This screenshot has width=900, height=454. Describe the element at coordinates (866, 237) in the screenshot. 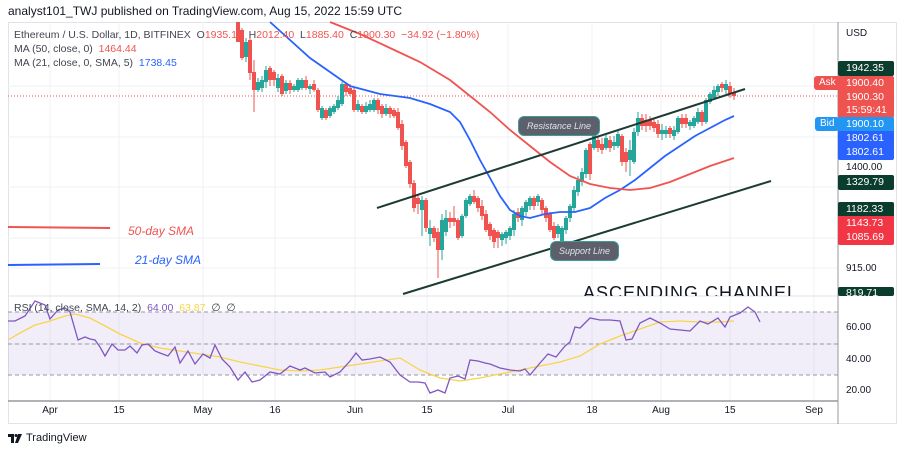

I see `price-tag-1085: 1085.69` at that location.